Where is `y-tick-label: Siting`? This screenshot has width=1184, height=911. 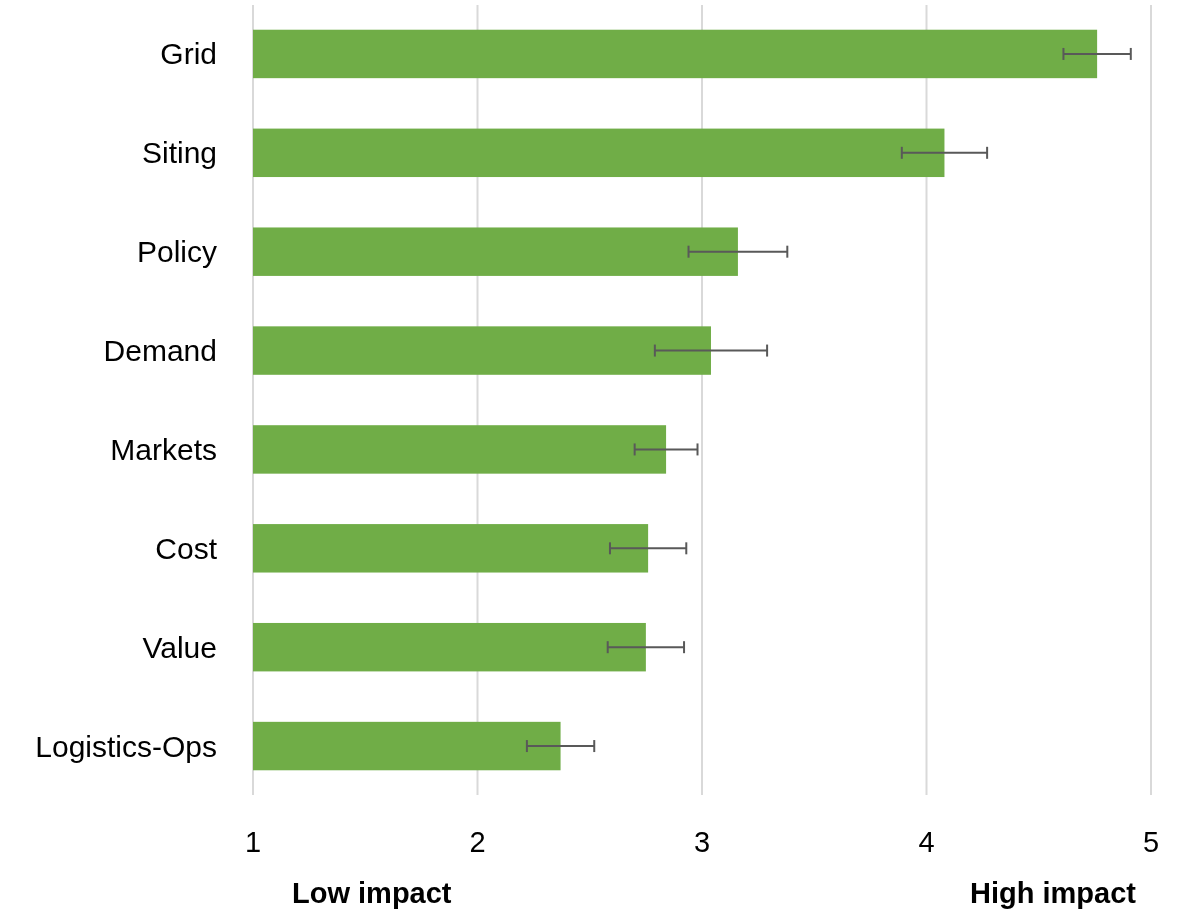
y-tick-label: Siting is located at coordinates (179, 153).